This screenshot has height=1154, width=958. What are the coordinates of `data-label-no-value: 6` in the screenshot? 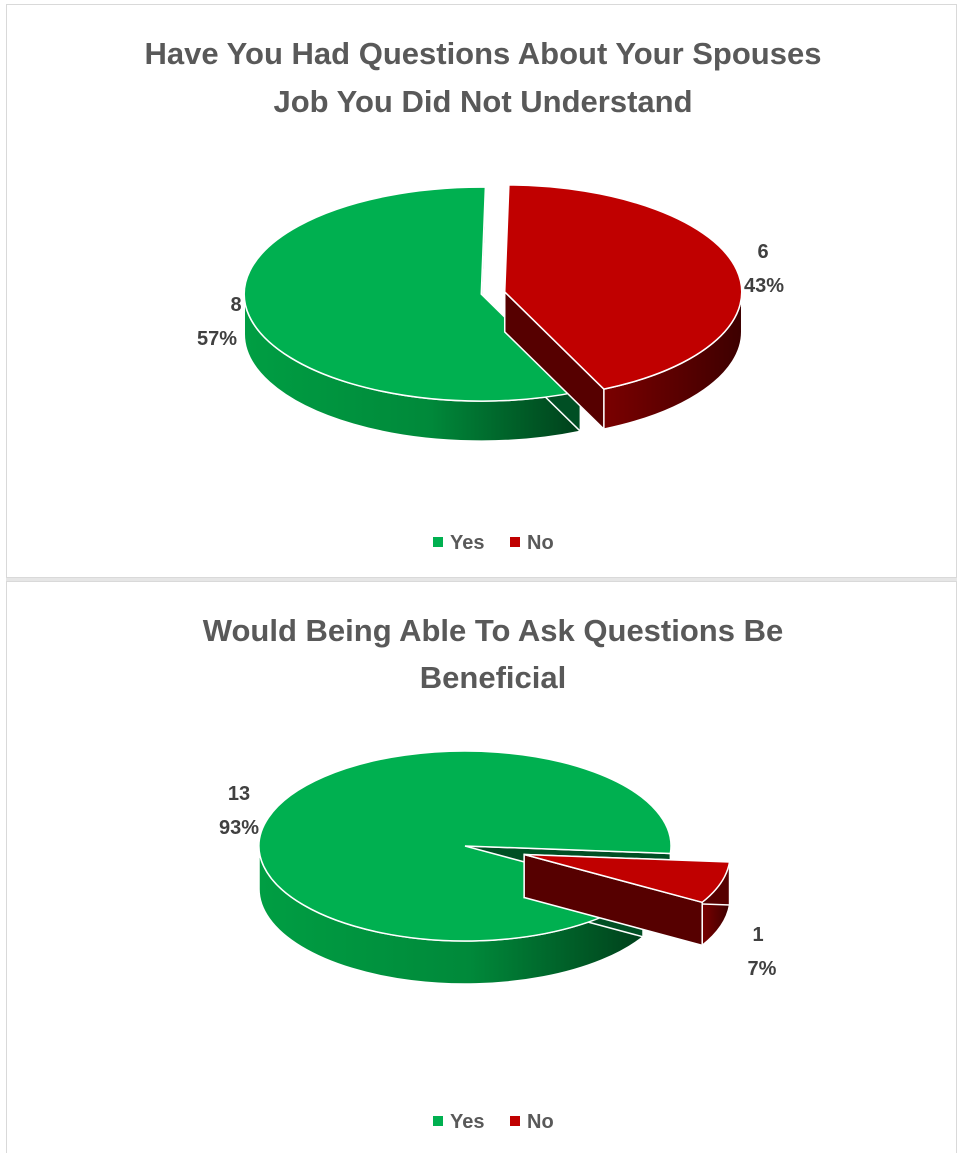 It's located at (762, 252).